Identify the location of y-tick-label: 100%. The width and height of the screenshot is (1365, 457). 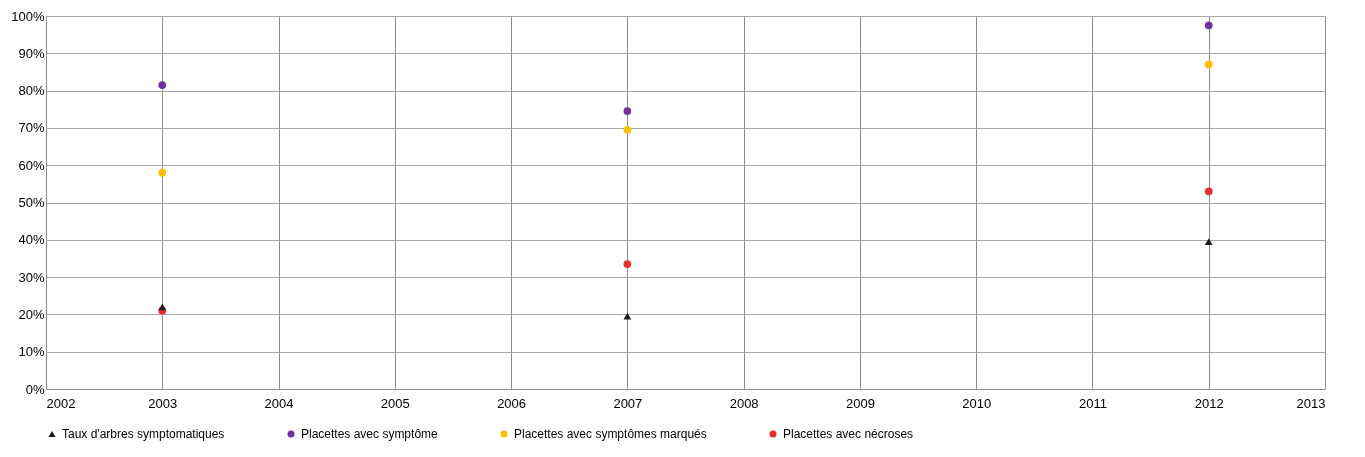
(28, 16).